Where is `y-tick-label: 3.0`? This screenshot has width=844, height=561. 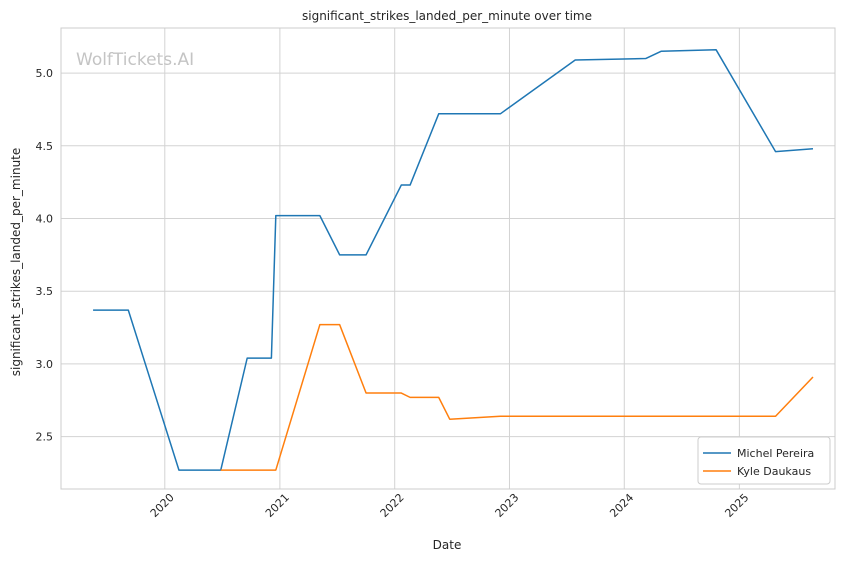 y-tick-label: 3.0 is located at coordinates (45, 364).